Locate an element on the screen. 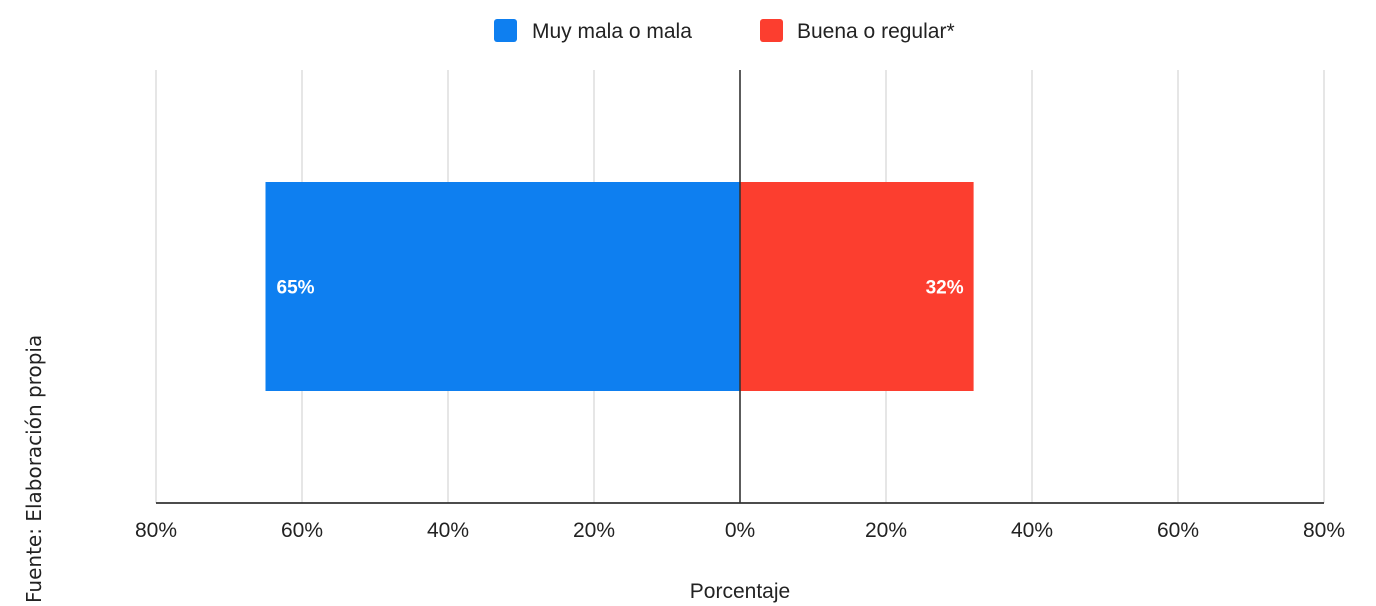 Image resolution: width=1376 pixels, height=606 pixels. tick-labels: 80% 60% 40% 20% 0% 20% 40% 60% 80% is located at coordinates (740, 530).